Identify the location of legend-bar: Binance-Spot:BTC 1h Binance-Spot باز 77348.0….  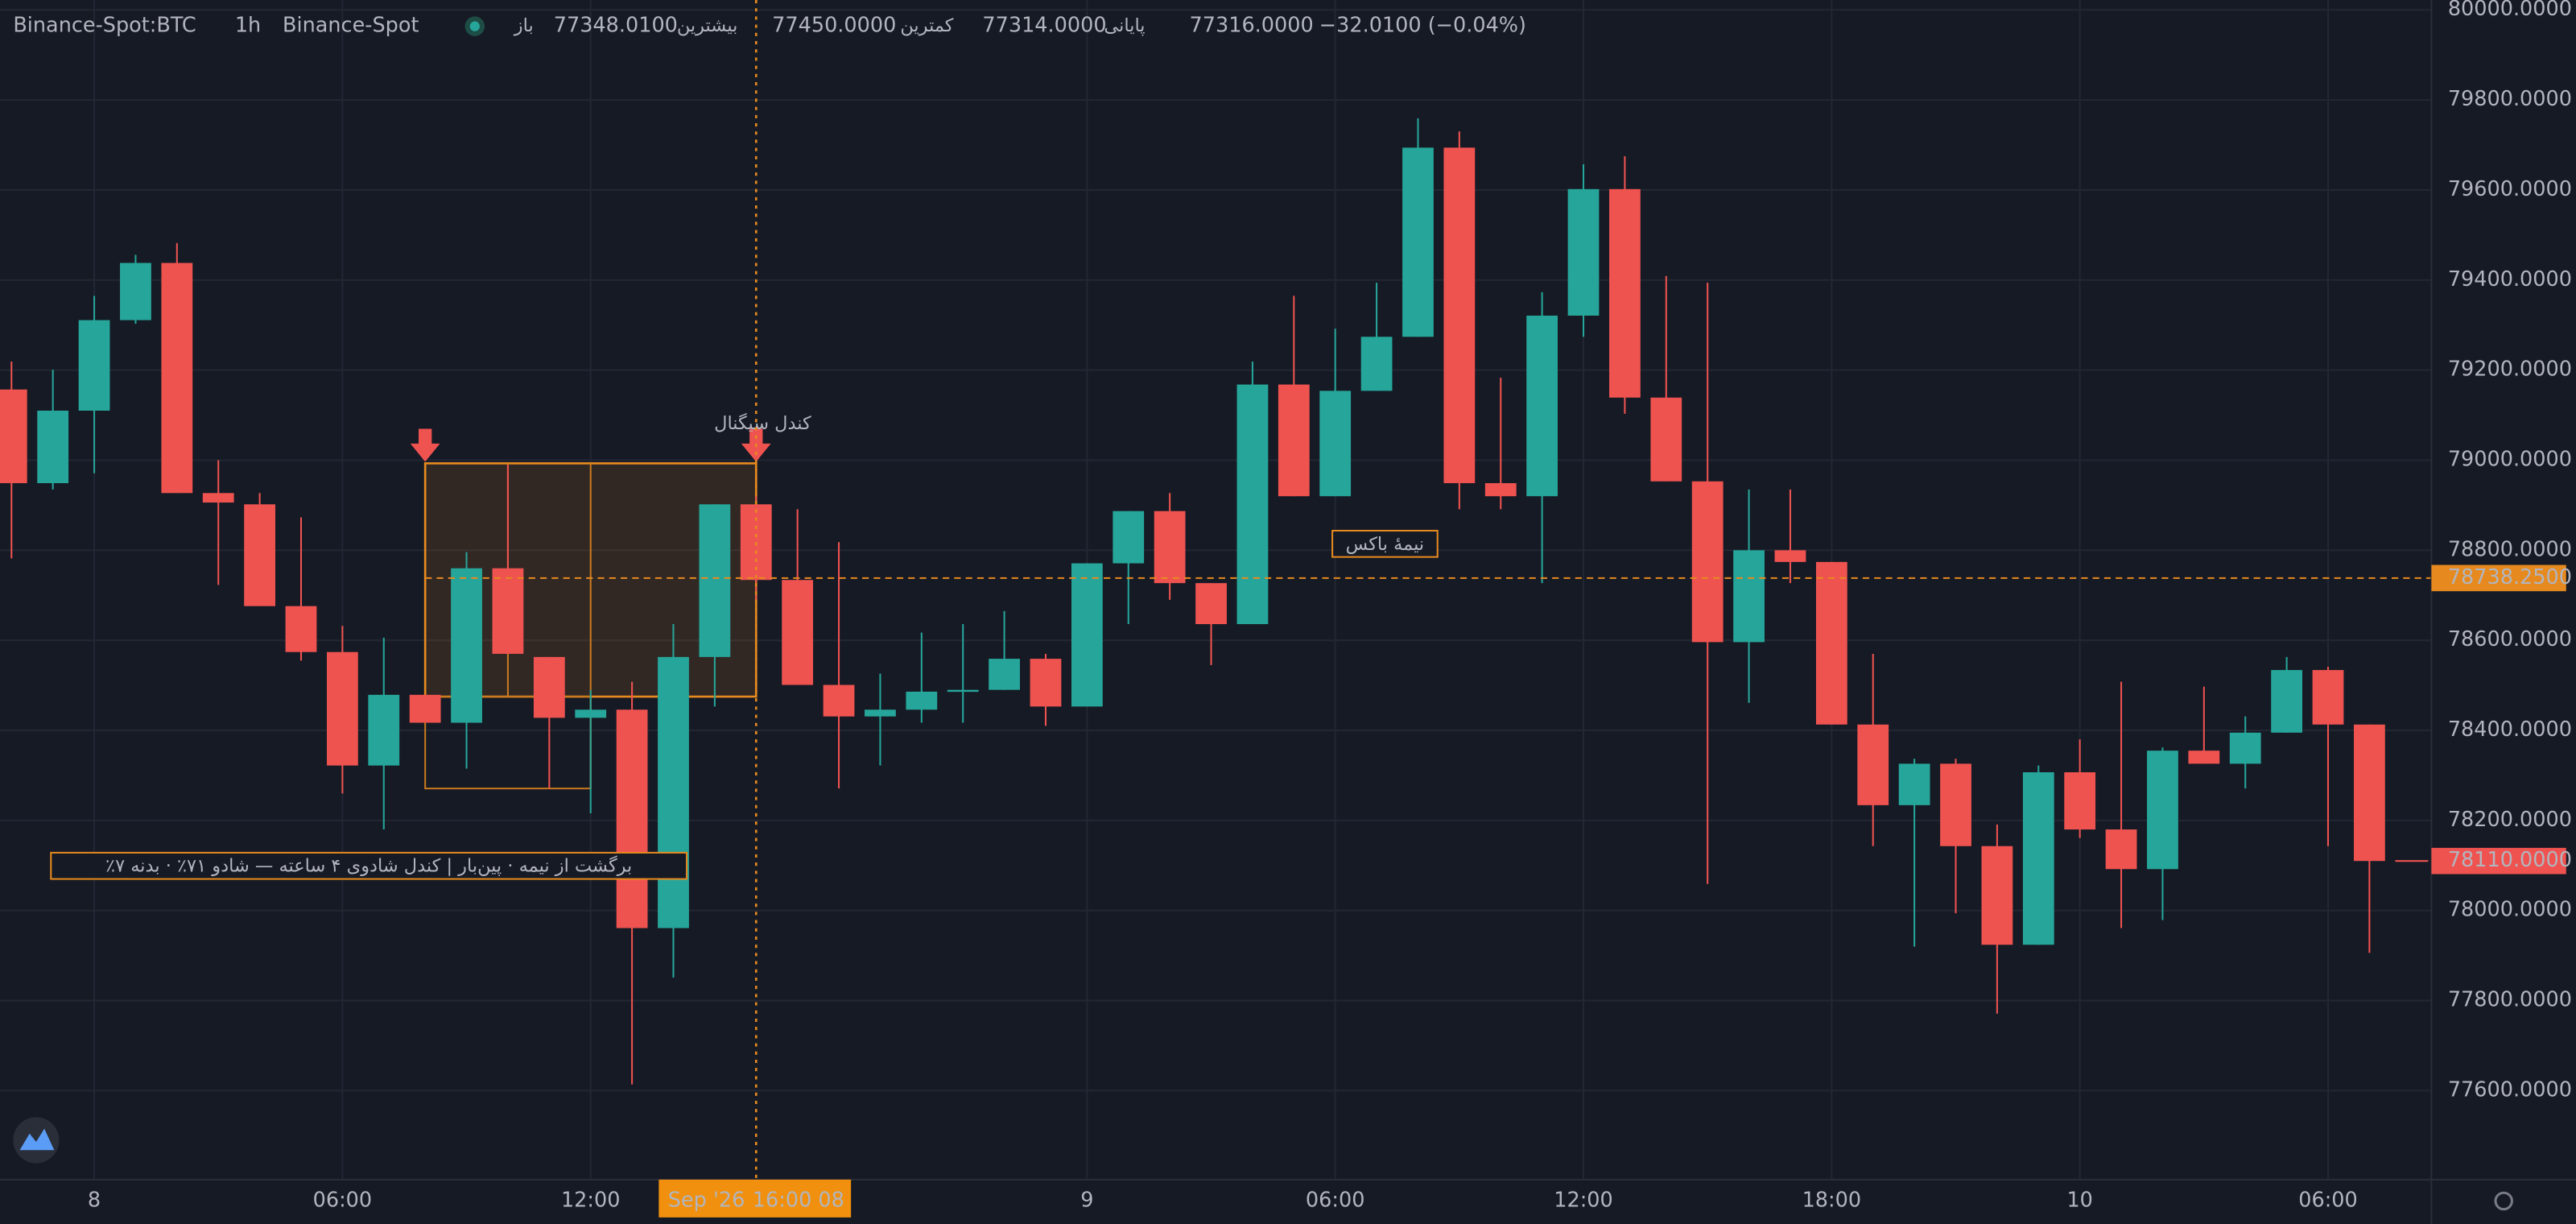
(769, 26).